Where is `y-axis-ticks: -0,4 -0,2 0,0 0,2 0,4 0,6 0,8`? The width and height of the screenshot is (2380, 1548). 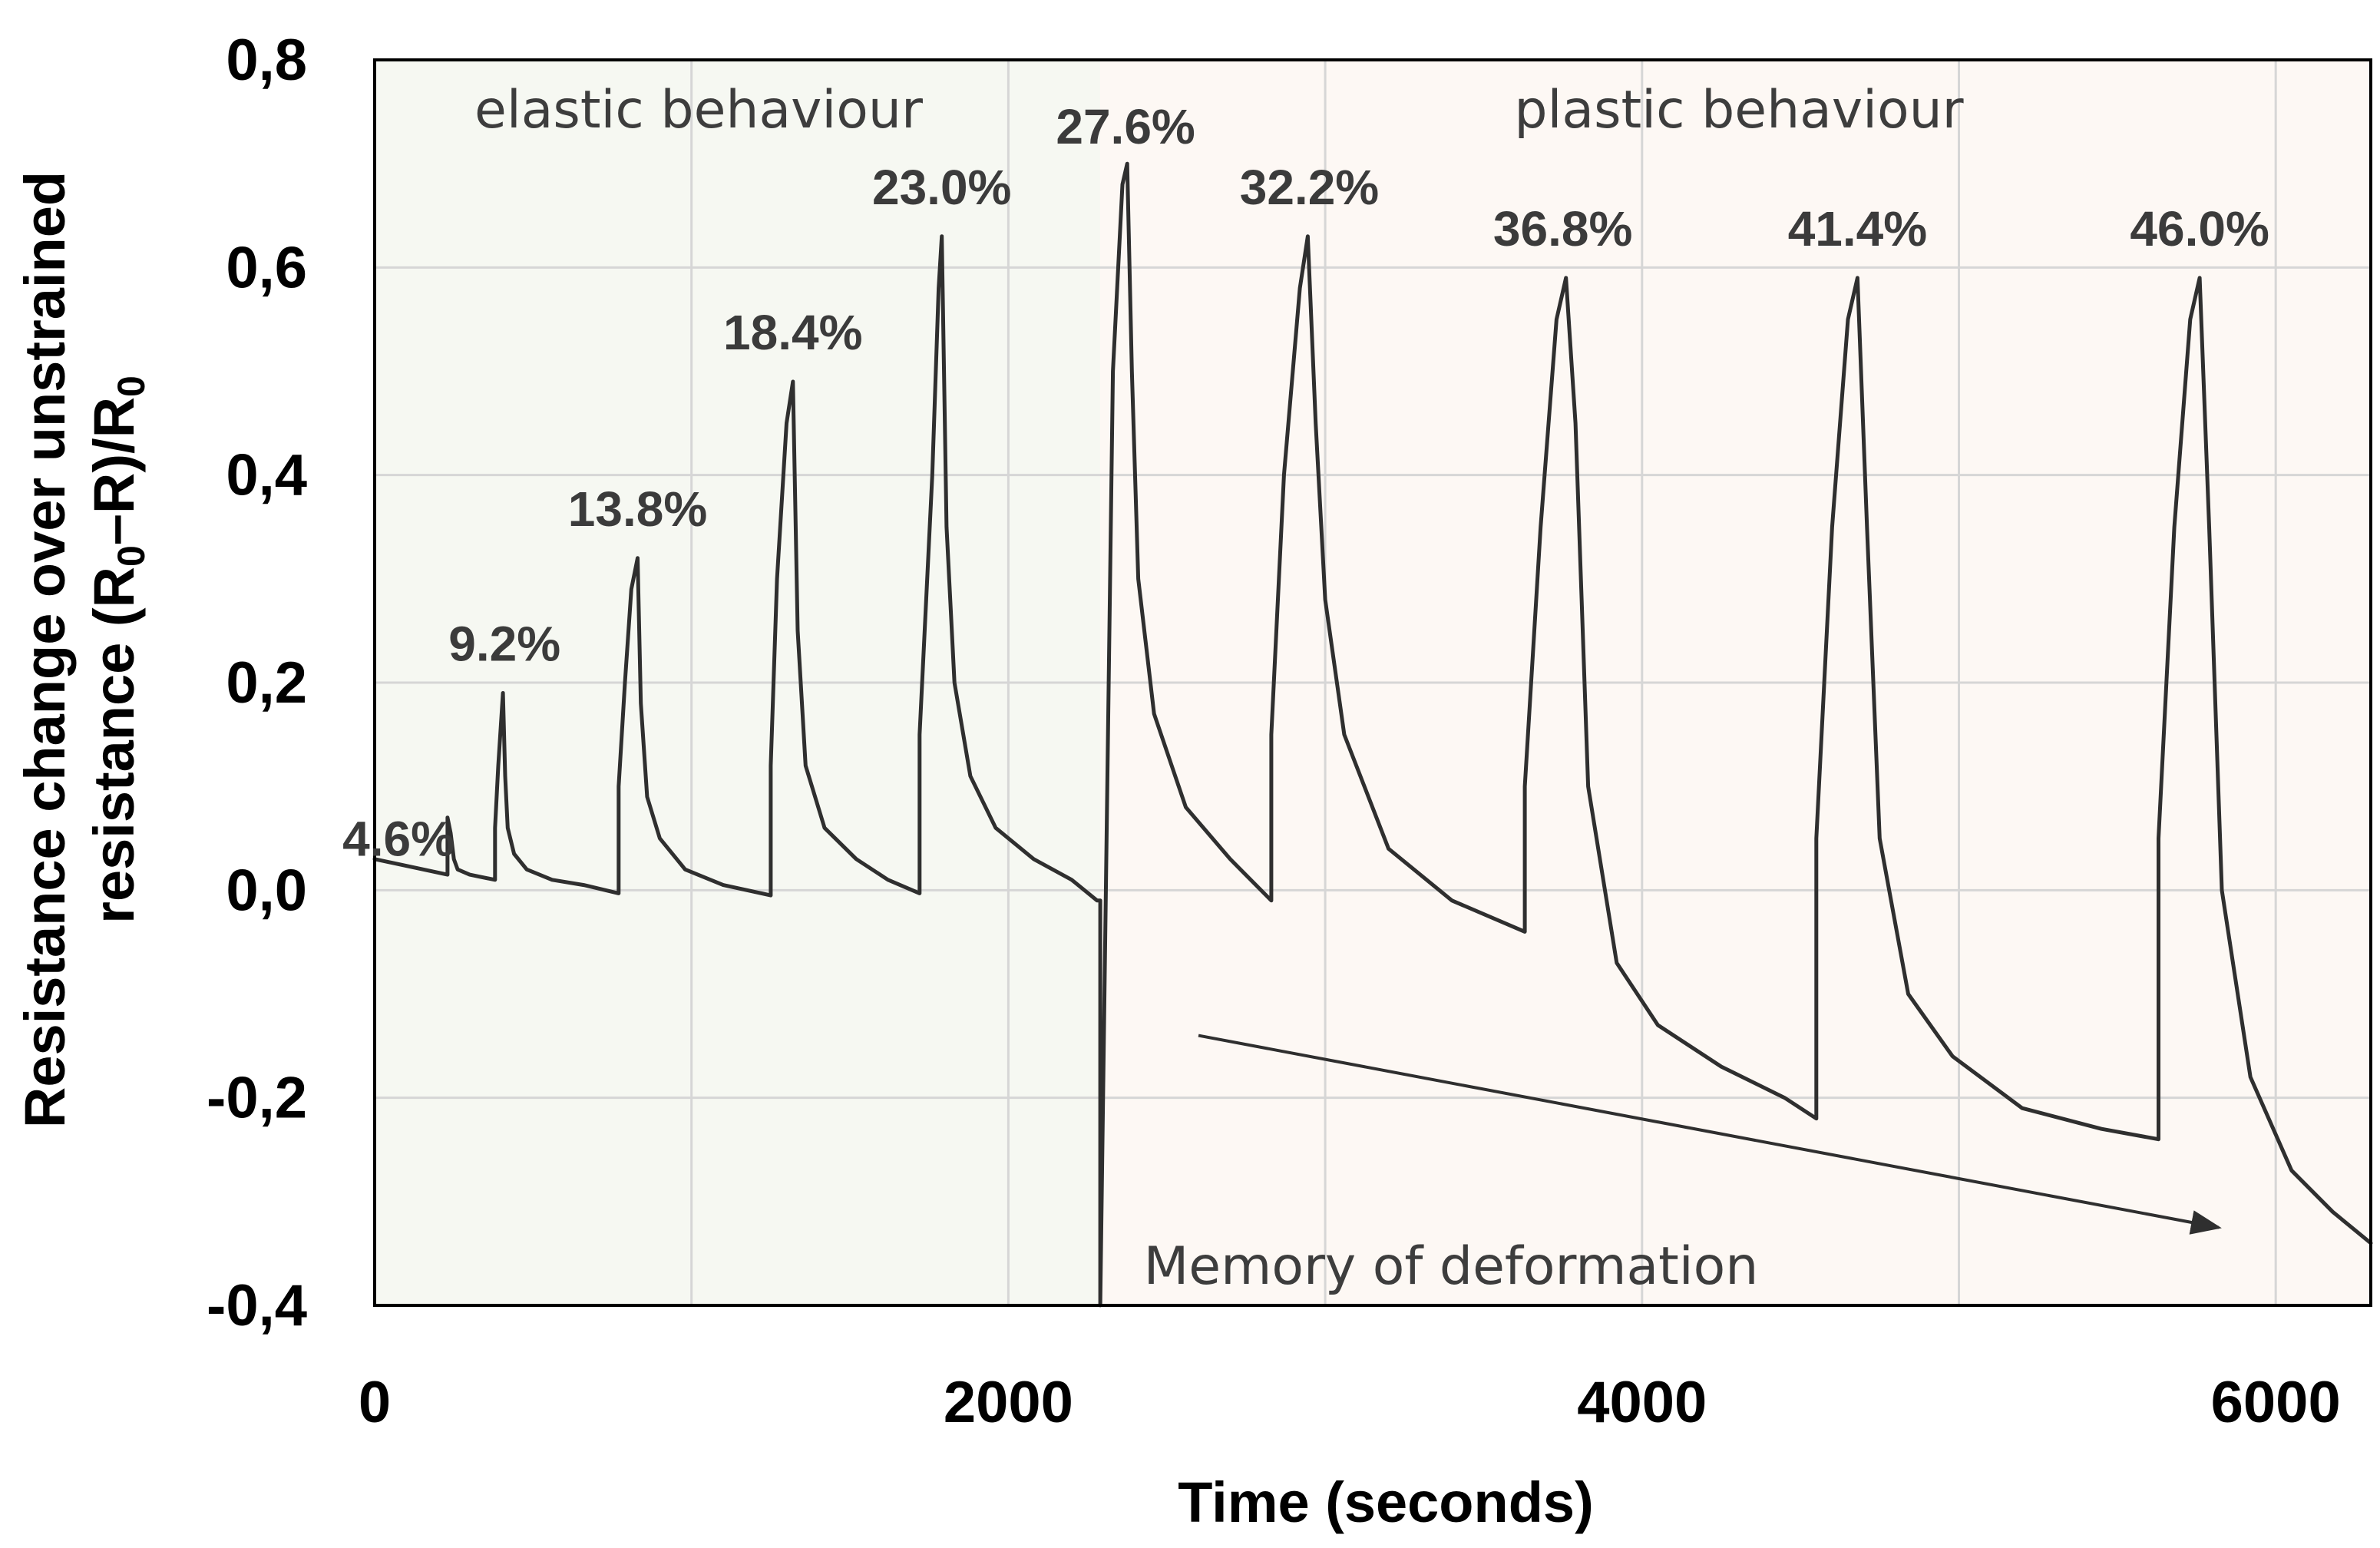 y-axis-ticks: -0,4 -0,2 0,0 0,2 0,4 0,6 0,8 is located at coordinates (257, 683).